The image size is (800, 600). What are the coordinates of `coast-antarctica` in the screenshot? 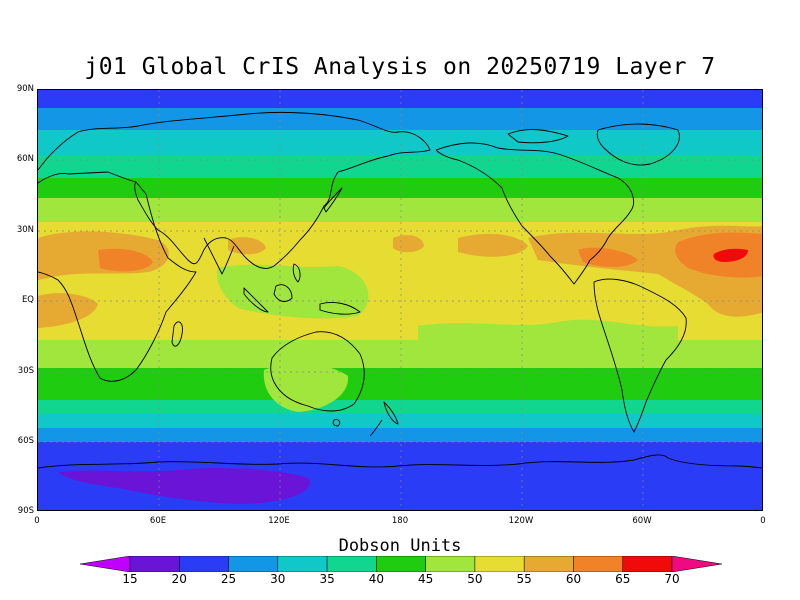 It's located at (400, 461).